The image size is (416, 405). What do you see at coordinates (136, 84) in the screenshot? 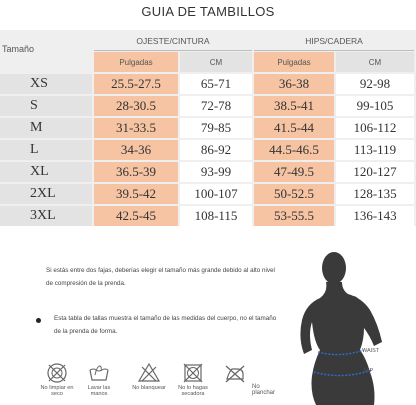
I see `waist-inches-cell: 25.5-27.5` at bounding box center [136, 84].